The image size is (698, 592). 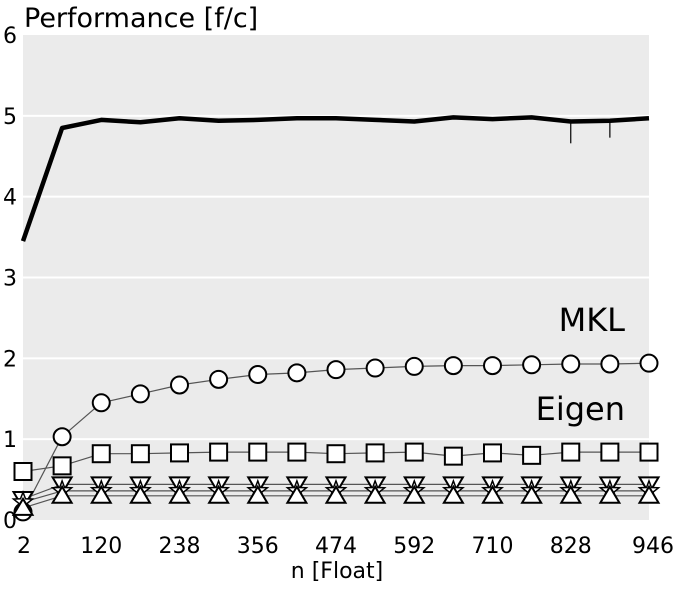 I want to click on x-tick-label: 946, so click(x=653, y=546).